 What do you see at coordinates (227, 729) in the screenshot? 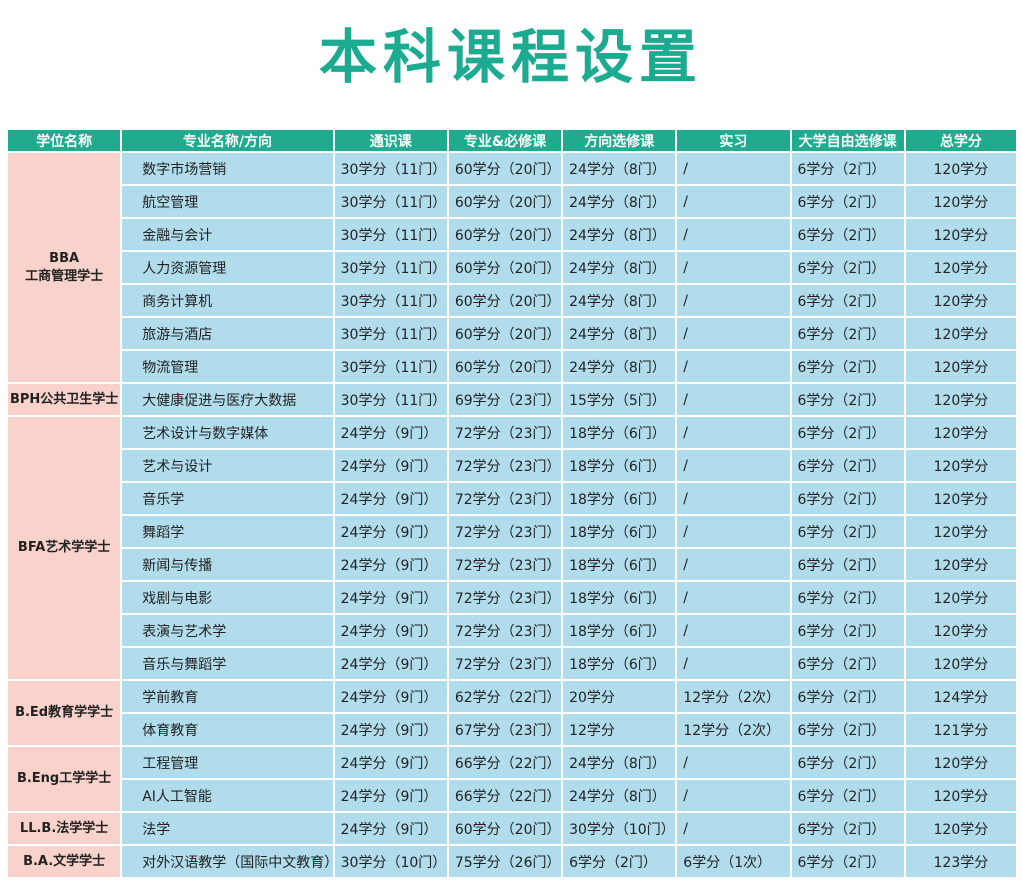
I see `major-cell: 体育教育` at bounding box center [227, 729].